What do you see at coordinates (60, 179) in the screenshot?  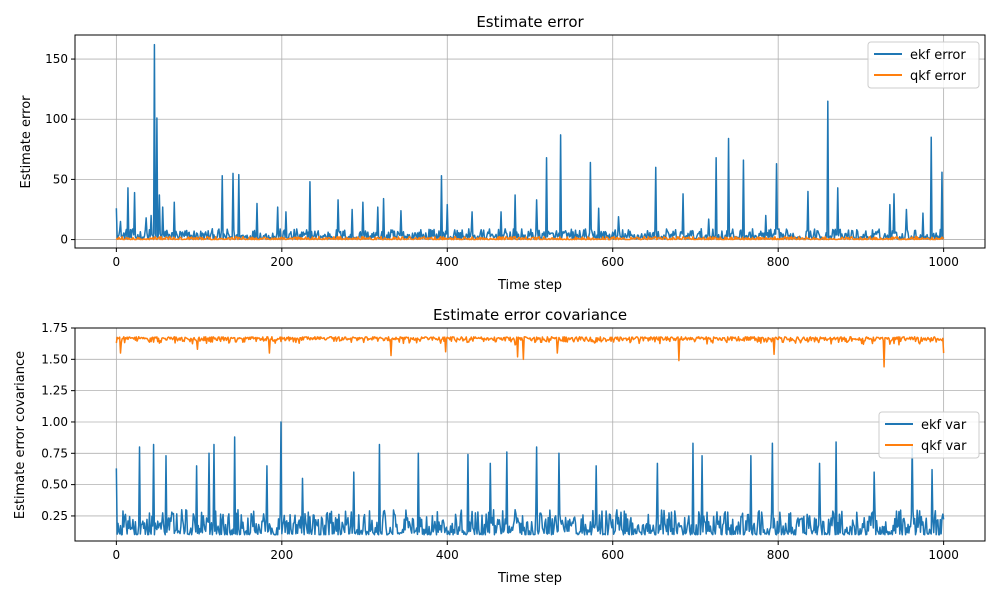 I see `y-tick-label: 50` at bounding box center [60, 179].